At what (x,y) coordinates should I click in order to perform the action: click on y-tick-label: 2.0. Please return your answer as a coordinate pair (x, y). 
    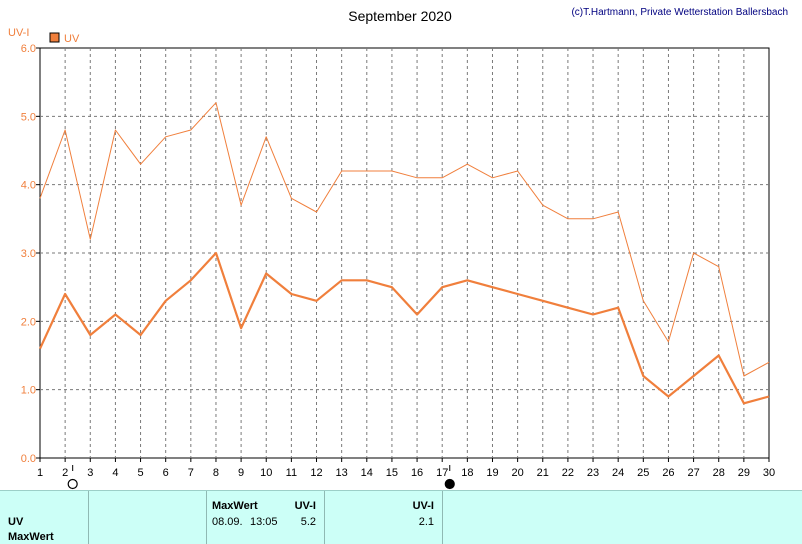
    Looking at the image, I should click on (28, 322).